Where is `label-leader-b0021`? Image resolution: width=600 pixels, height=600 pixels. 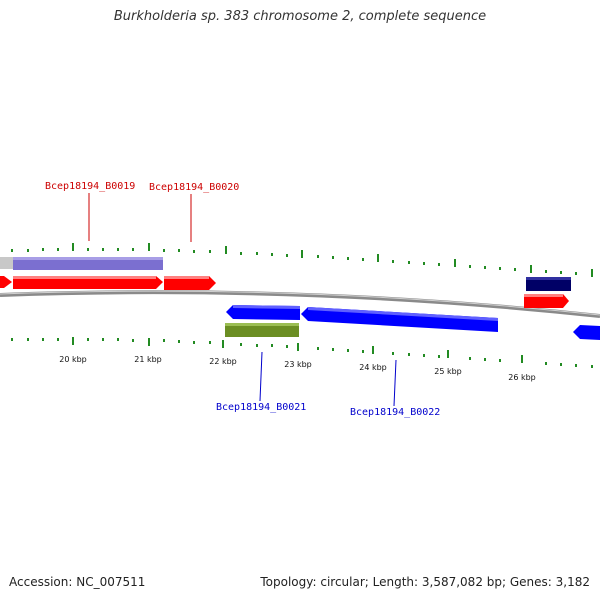 label-leader-b0021 is located at coordinates (261, 376).